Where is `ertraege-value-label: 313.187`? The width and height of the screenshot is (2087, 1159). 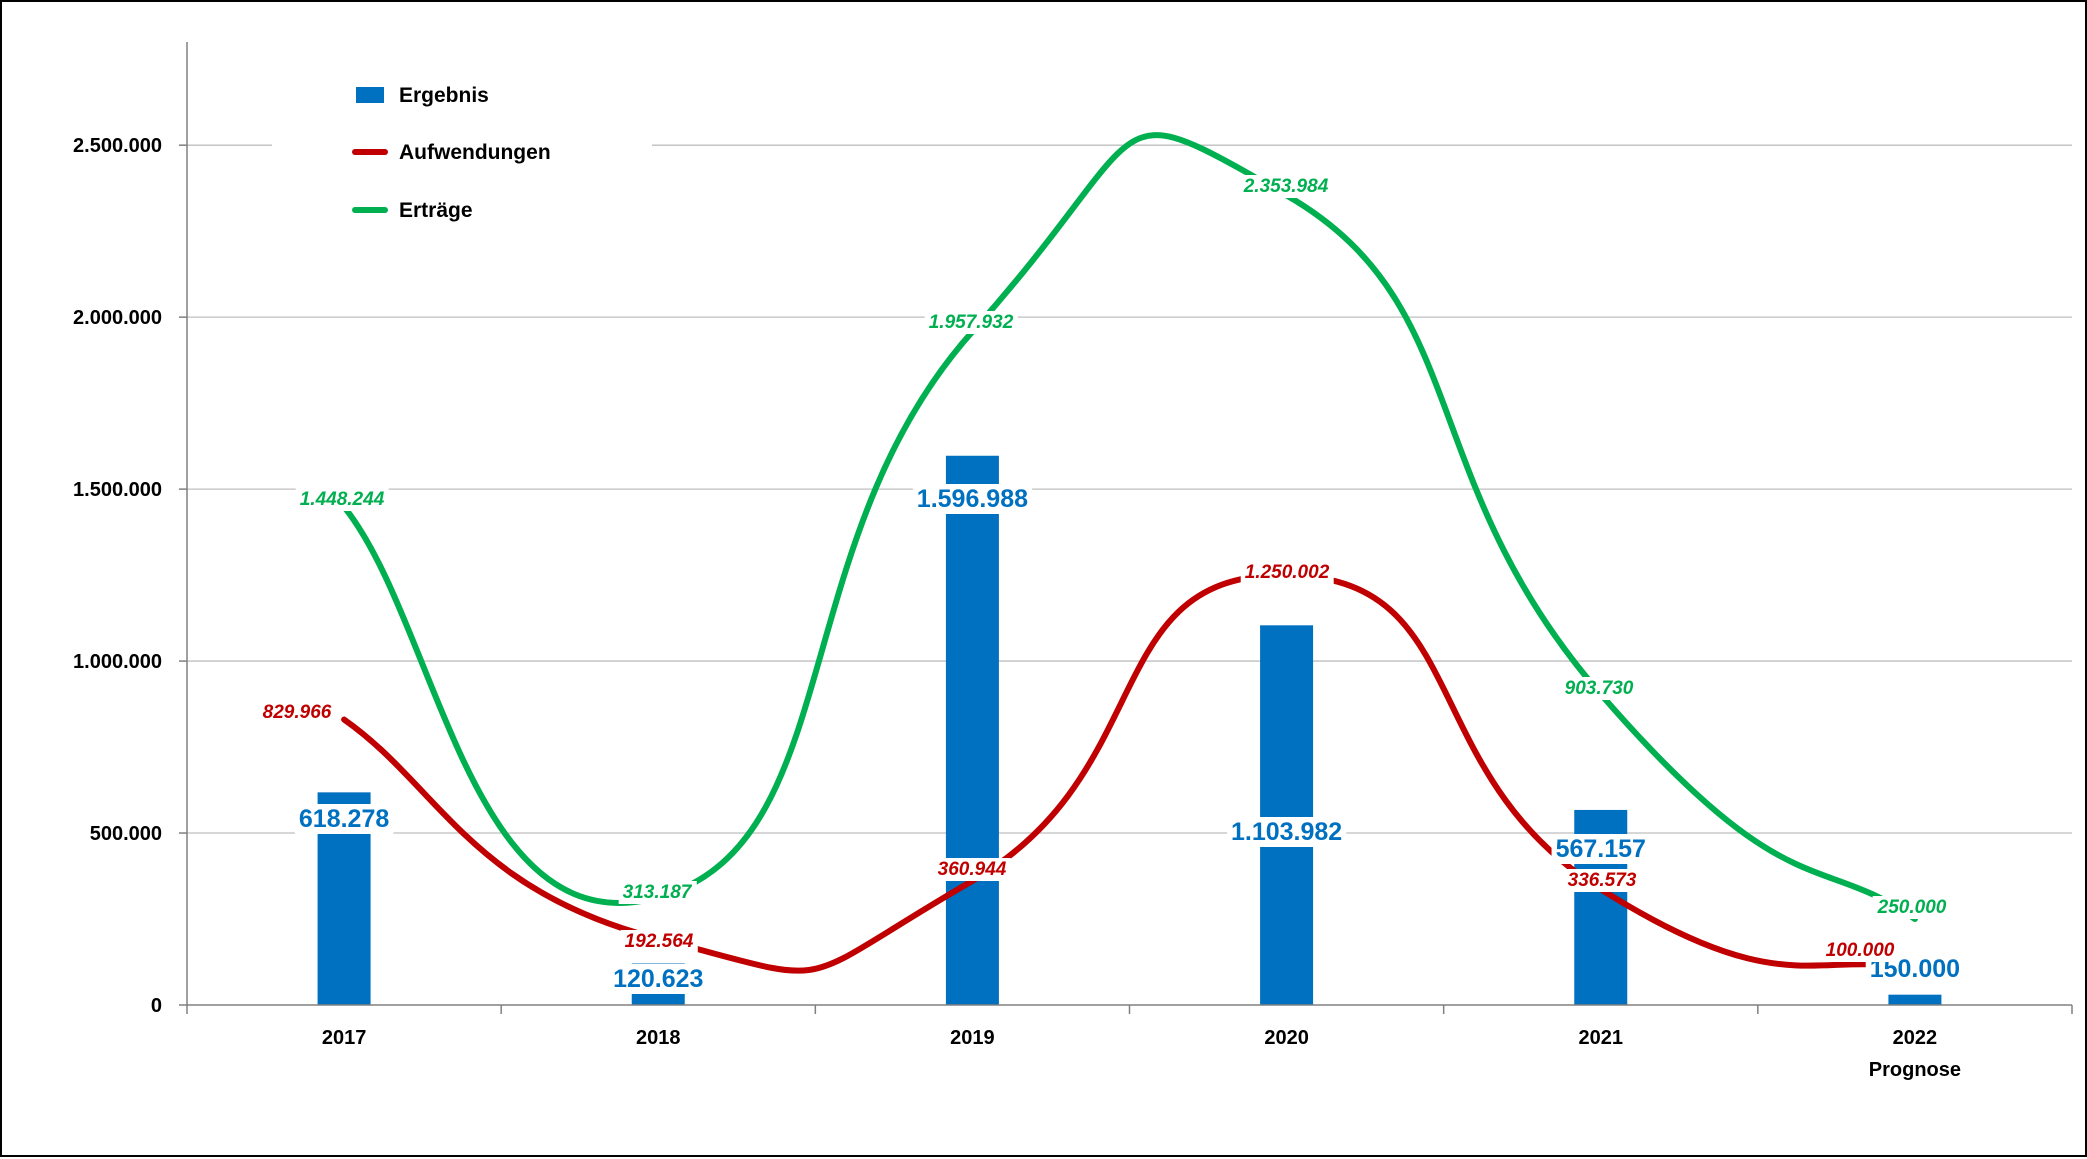
ertraege-value-label: 313.187 is located at coordinates (657, 892).